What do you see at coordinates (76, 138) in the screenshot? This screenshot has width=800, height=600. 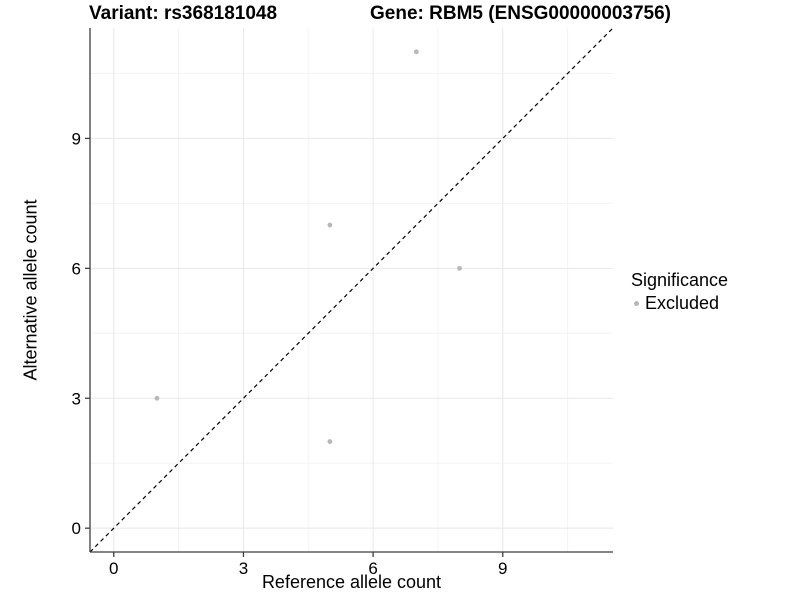 I see `y-tick-label: 9` at bounding box center [76, 138].